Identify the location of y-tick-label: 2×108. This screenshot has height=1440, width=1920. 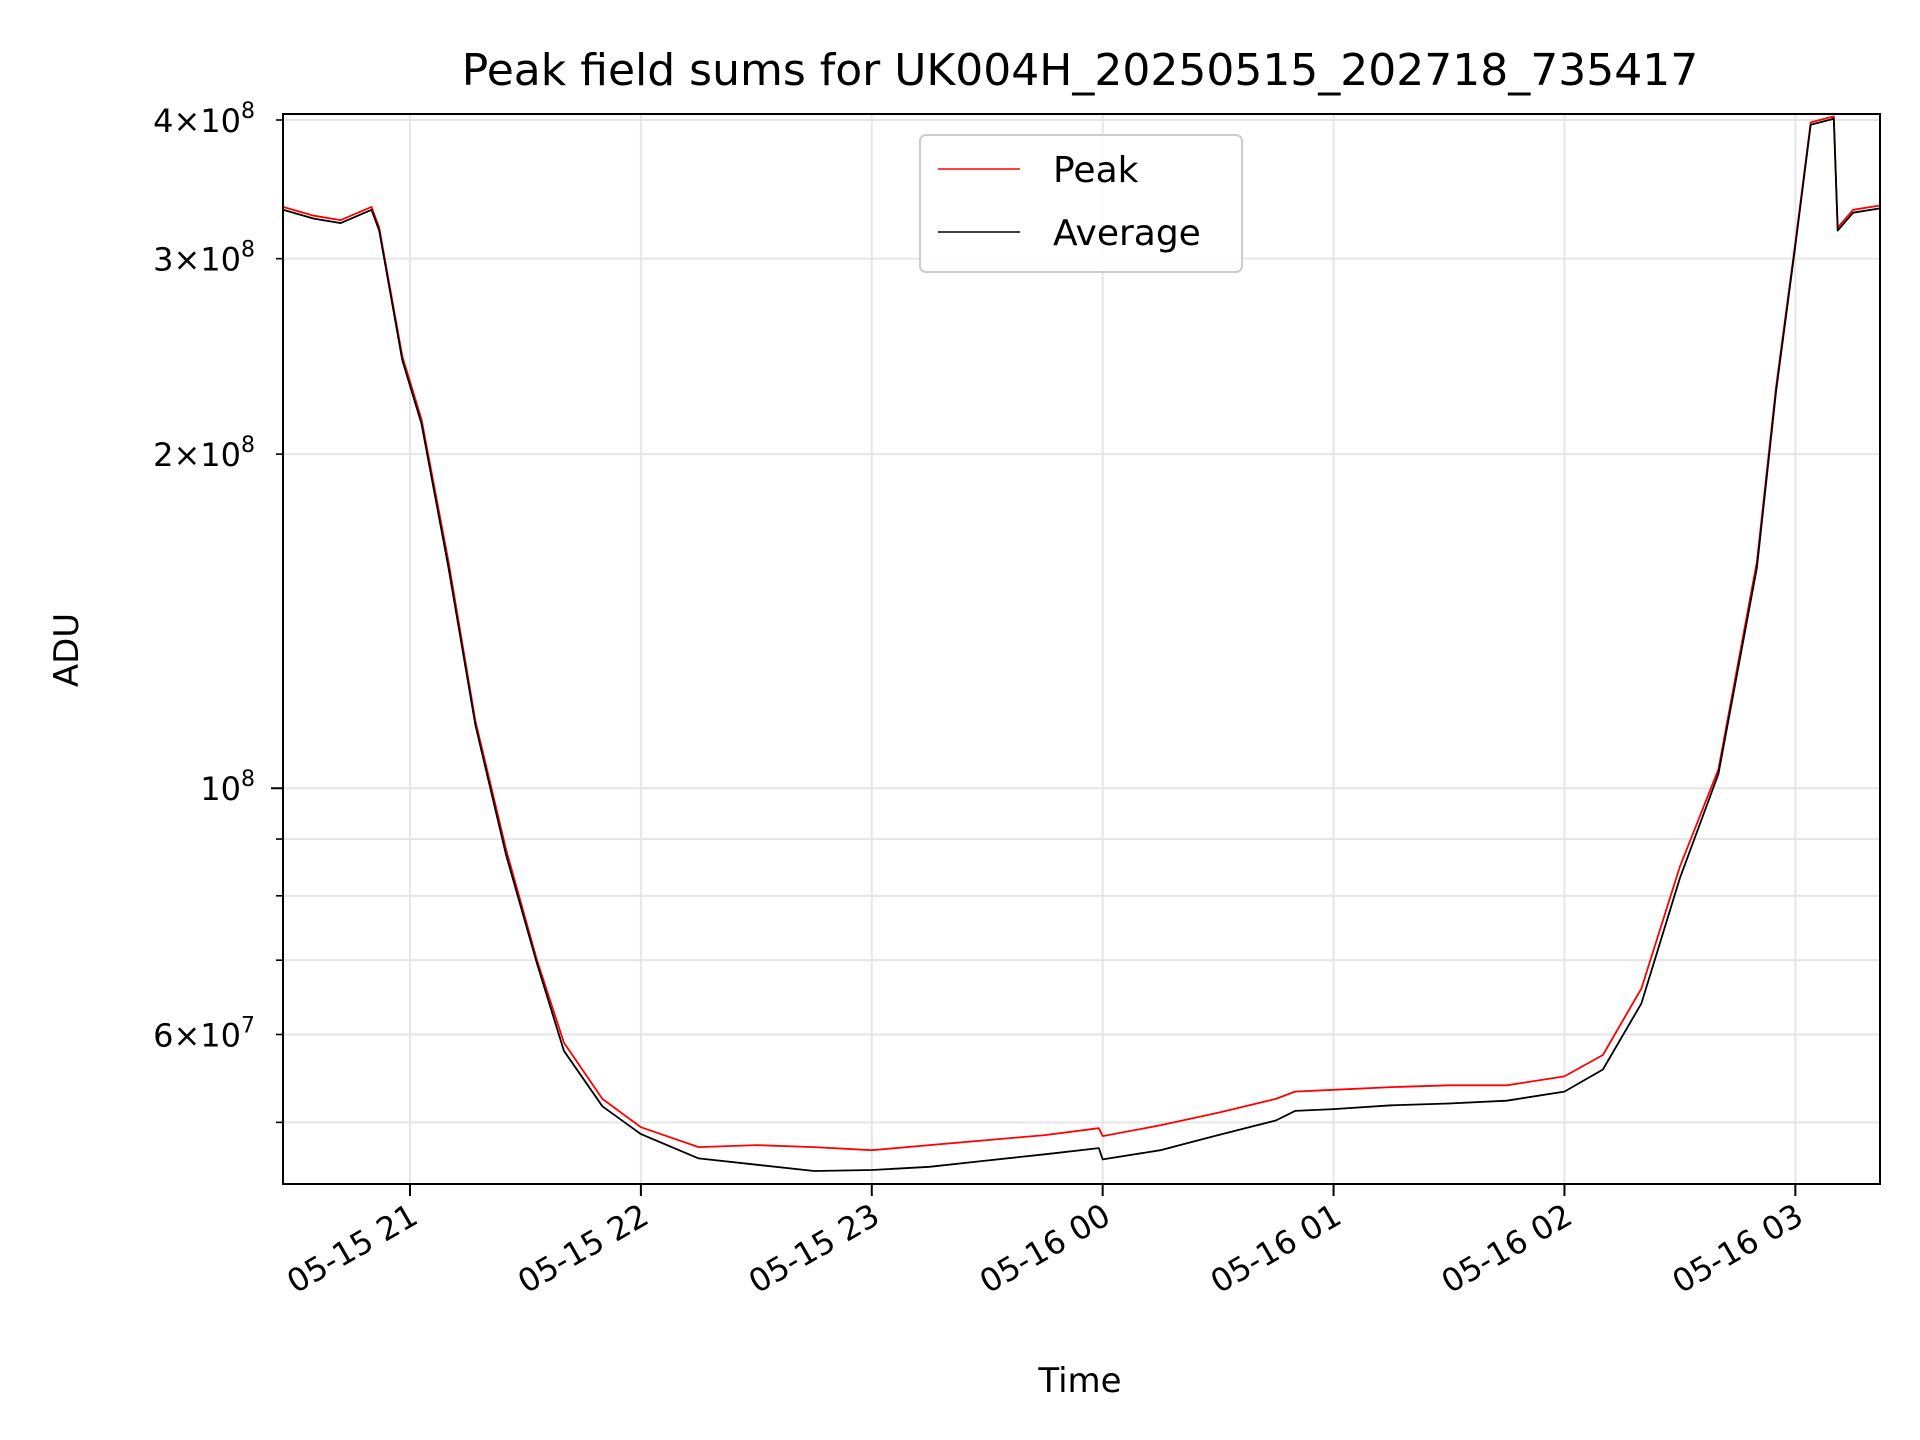
(204, 453).